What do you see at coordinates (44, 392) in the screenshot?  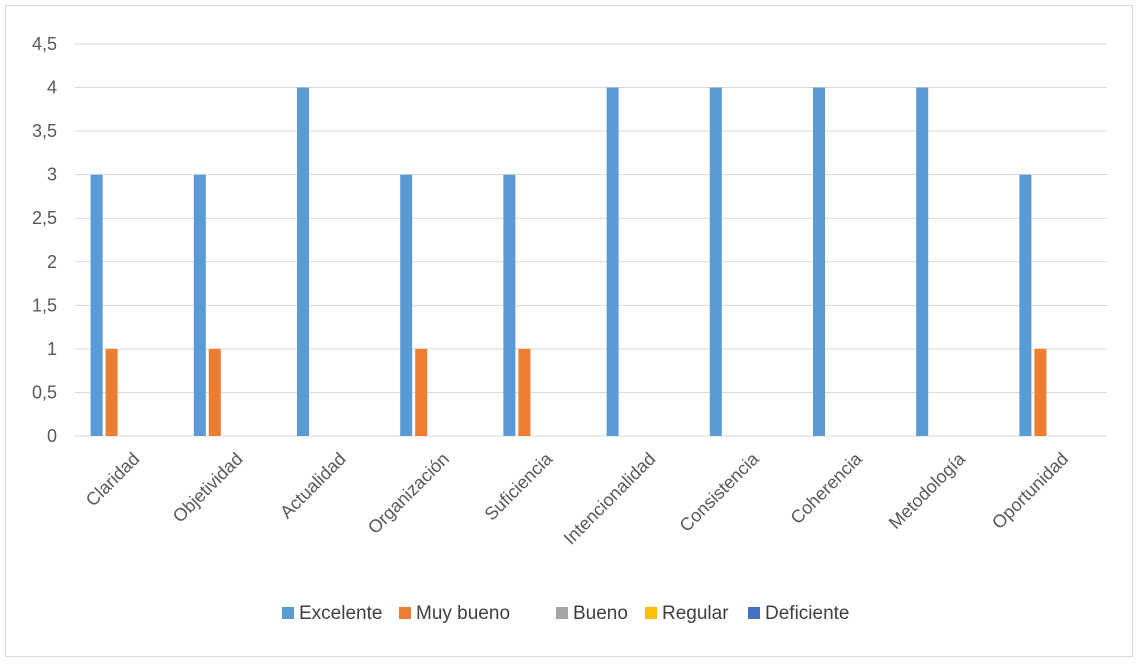 I see `y-tick-label: 0,5` at bounding box center [44, 392].